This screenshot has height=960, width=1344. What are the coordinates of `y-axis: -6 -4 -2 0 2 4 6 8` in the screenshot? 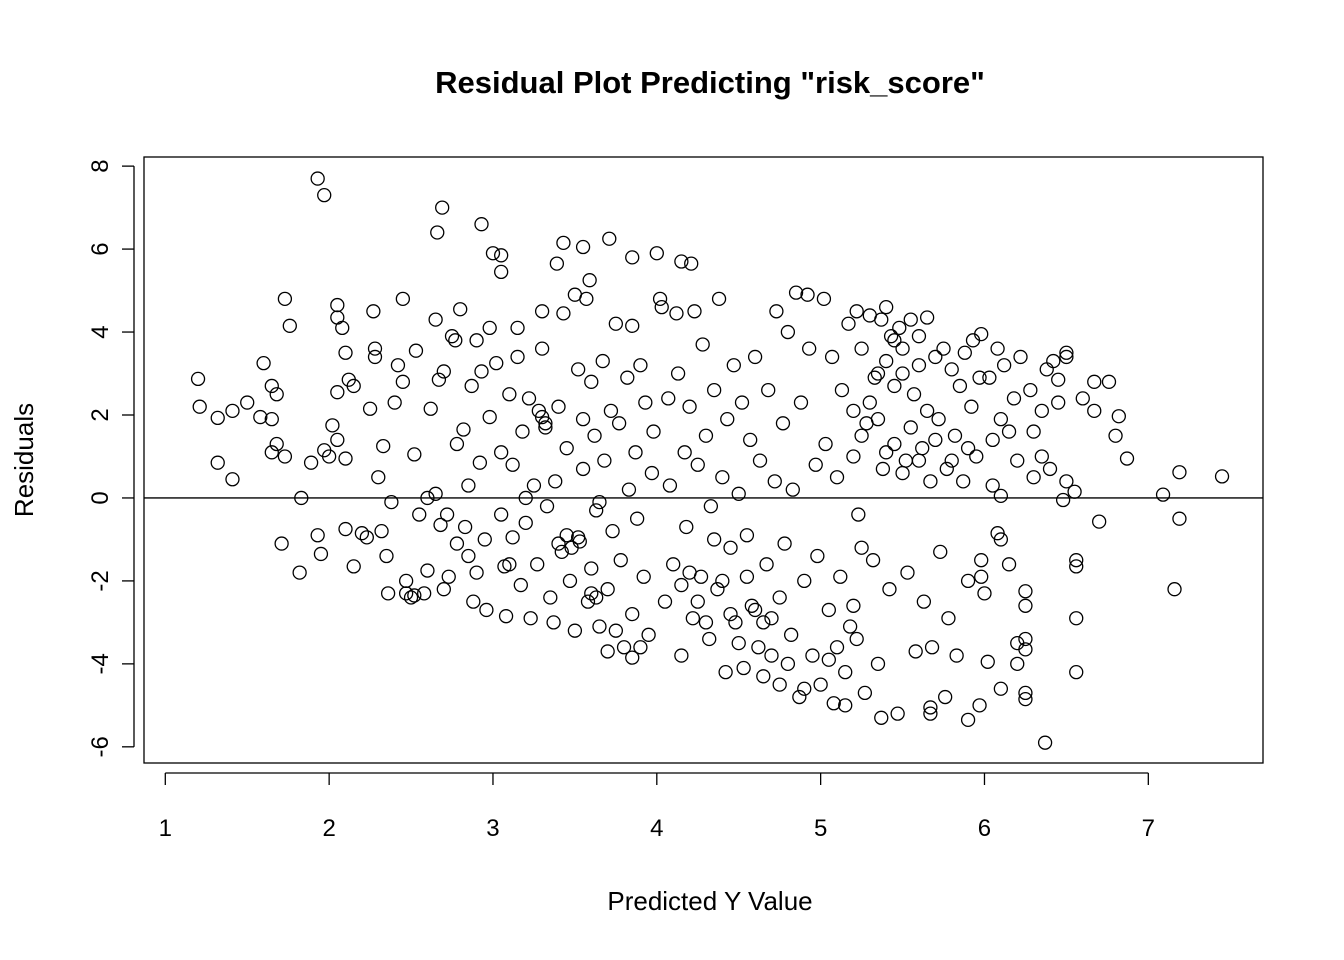 It's located at (111, 458).